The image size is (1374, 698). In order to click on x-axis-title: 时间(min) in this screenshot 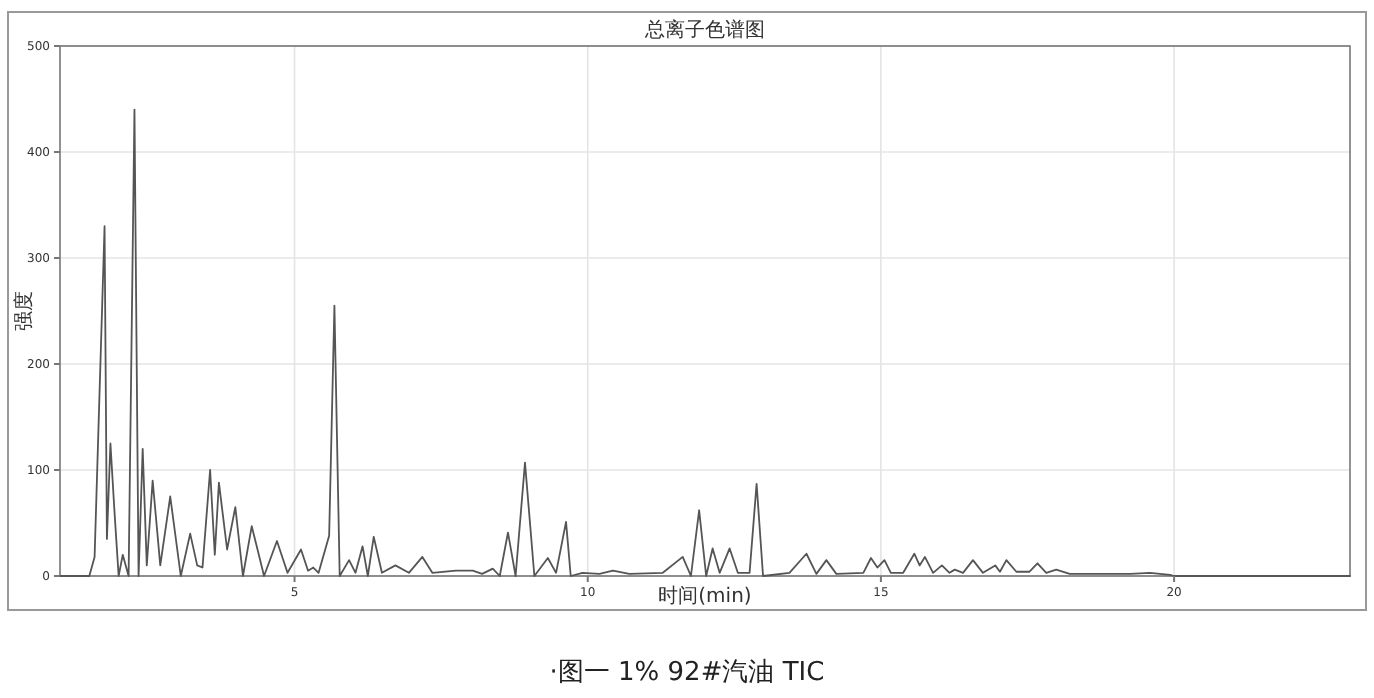, I will do `click(705, 596)`.